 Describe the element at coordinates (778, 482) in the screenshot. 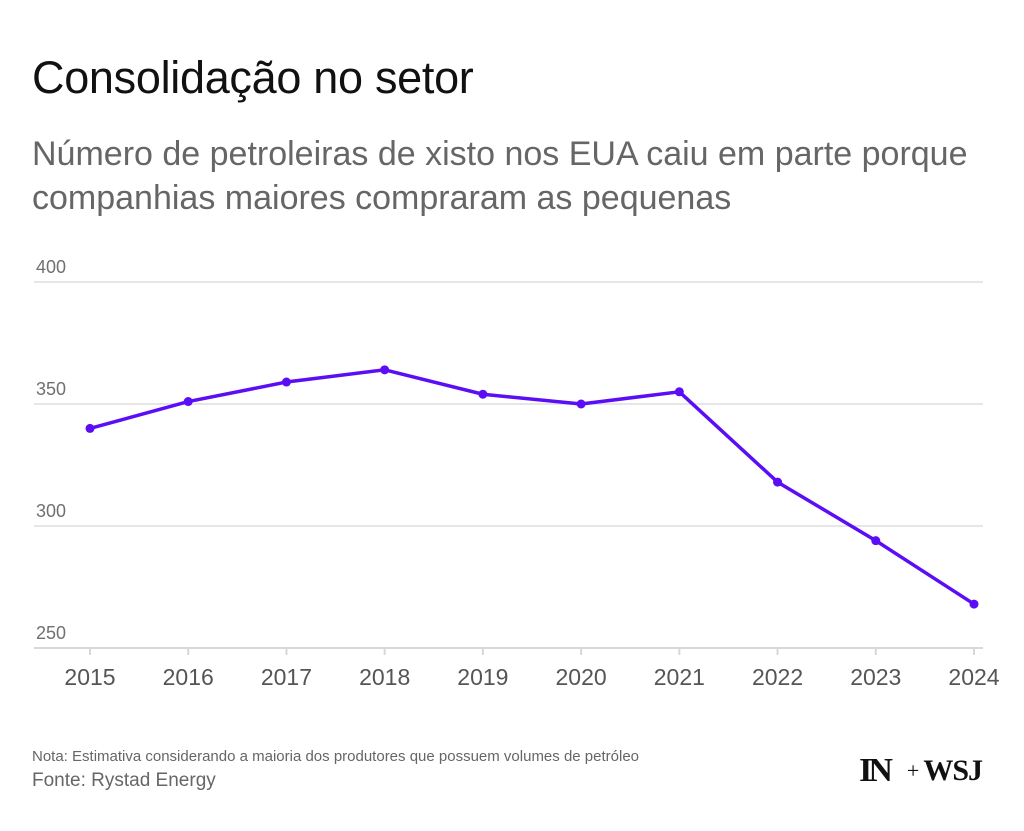

I see `data-point-2022` at that location.